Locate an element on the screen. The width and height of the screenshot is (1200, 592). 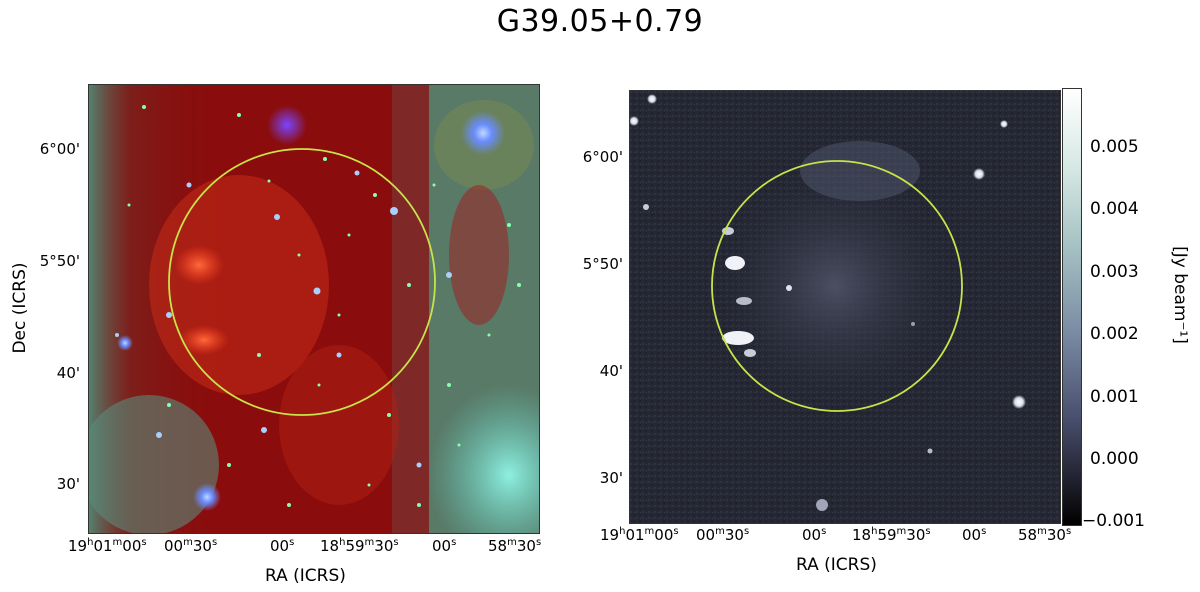
left-xtick-5: 00s is located at coordinates (444, 546).